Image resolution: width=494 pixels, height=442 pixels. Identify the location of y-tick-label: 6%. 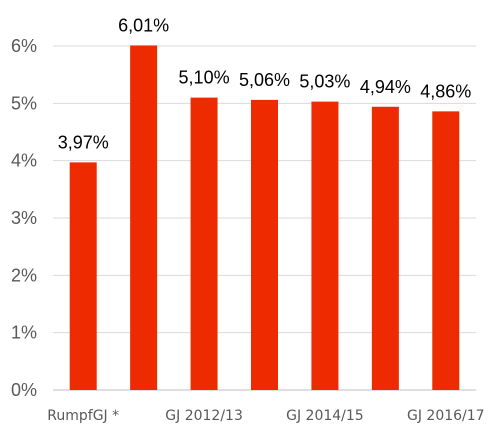
(24, 46).